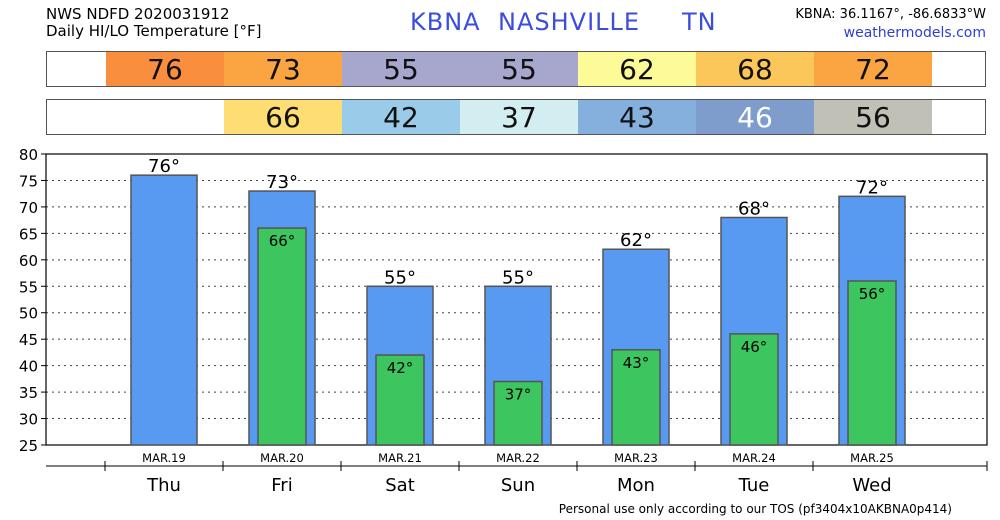 Image resolution: width=1000 pixels, height=520 pixels. Describe the element at coordinates (636, 240) in the screenshot. I see `high-temp-label: 62°` at that location.